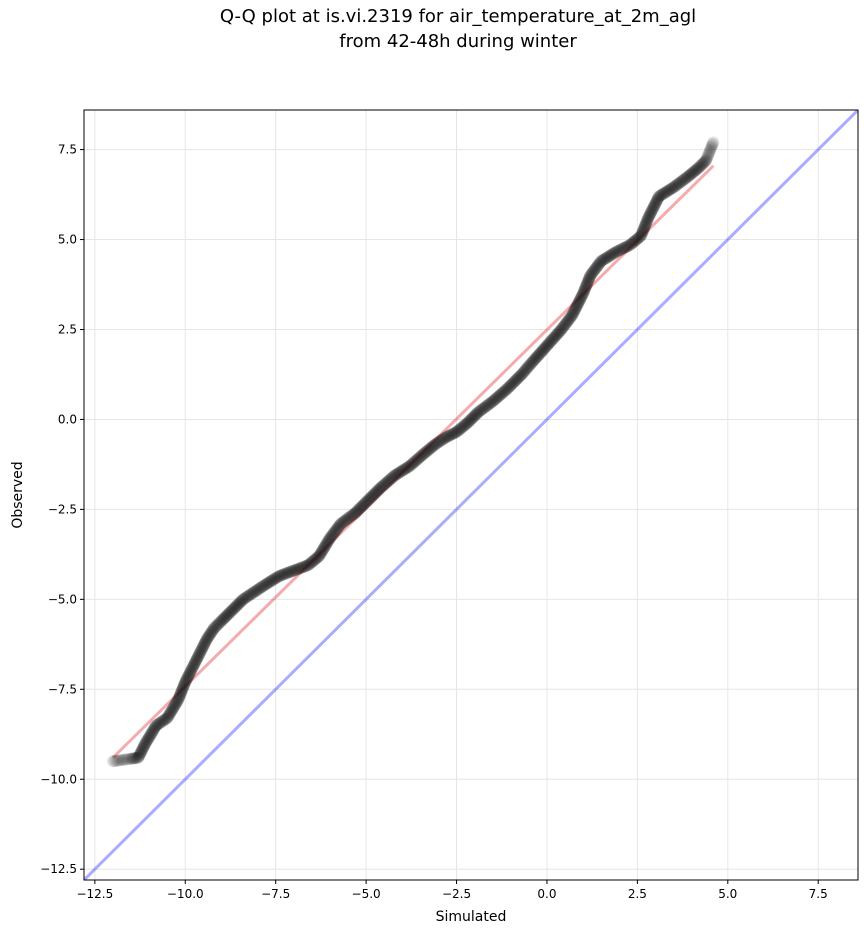 This screenshot has height=934, width=867. I want to click on x-tick-label: −12.5, so click(94, 894).